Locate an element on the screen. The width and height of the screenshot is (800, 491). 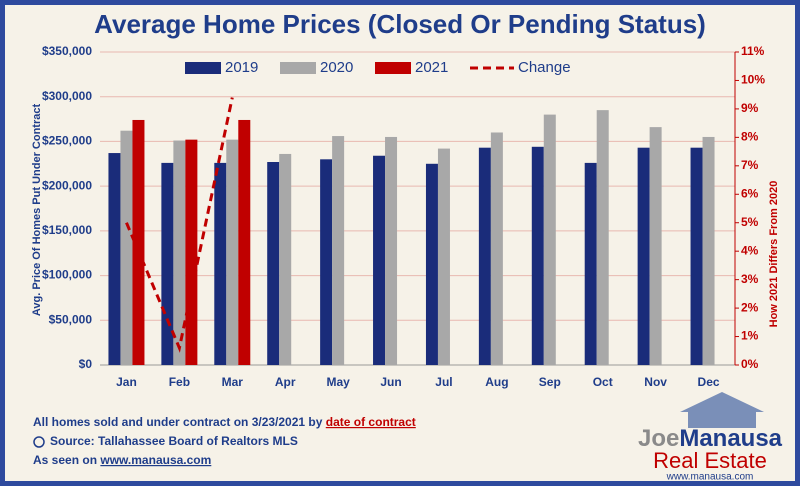
x-tick-label: Sep is located at coordinates (550, 382).